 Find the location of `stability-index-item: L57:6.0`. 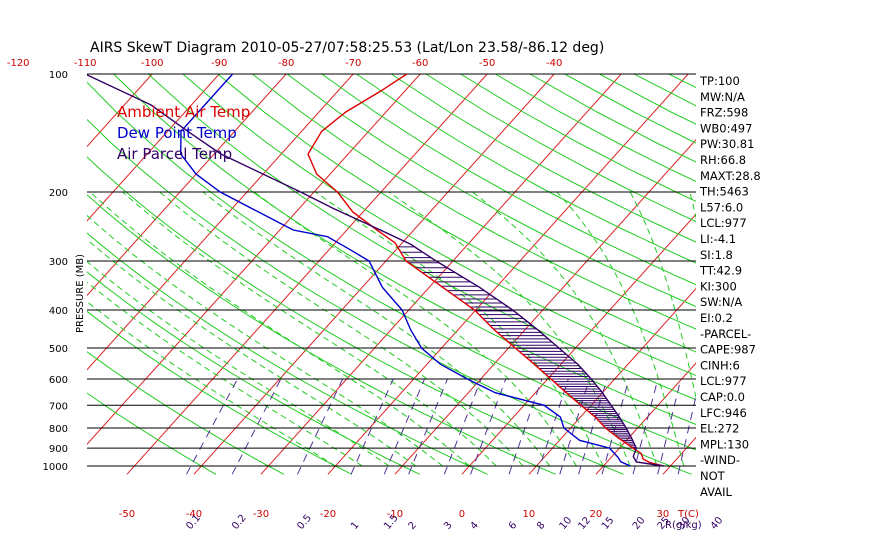

stability-index-item: L57:6.0 is located at coordinates (721, 207).